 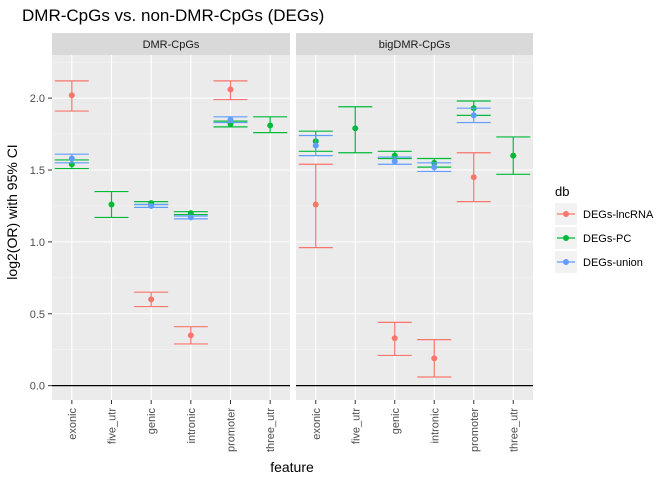 I want to click on legend-item: DEGs-union, so click(x=599, y=262).